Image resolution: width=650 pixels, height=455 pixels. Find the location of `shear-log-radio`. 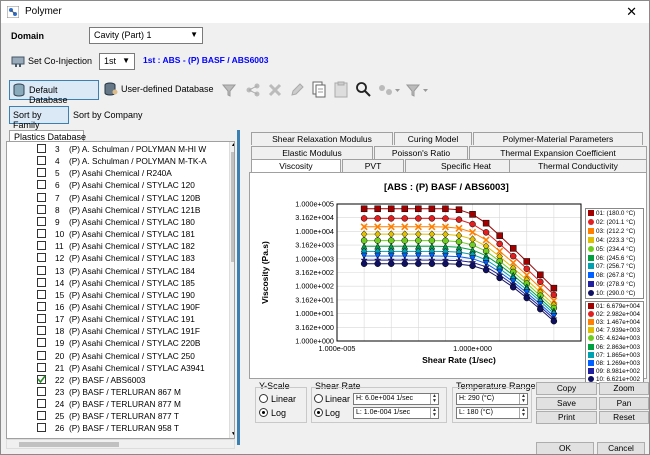

shear-log-radio is located at coordinates (318, 412).